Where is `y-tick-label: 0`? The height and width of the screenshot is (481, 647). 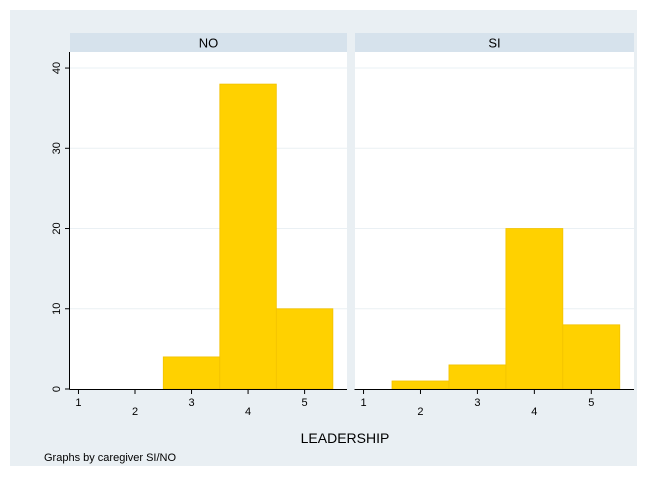 y-tick-label: 0 is located at coordinates (57, 389).